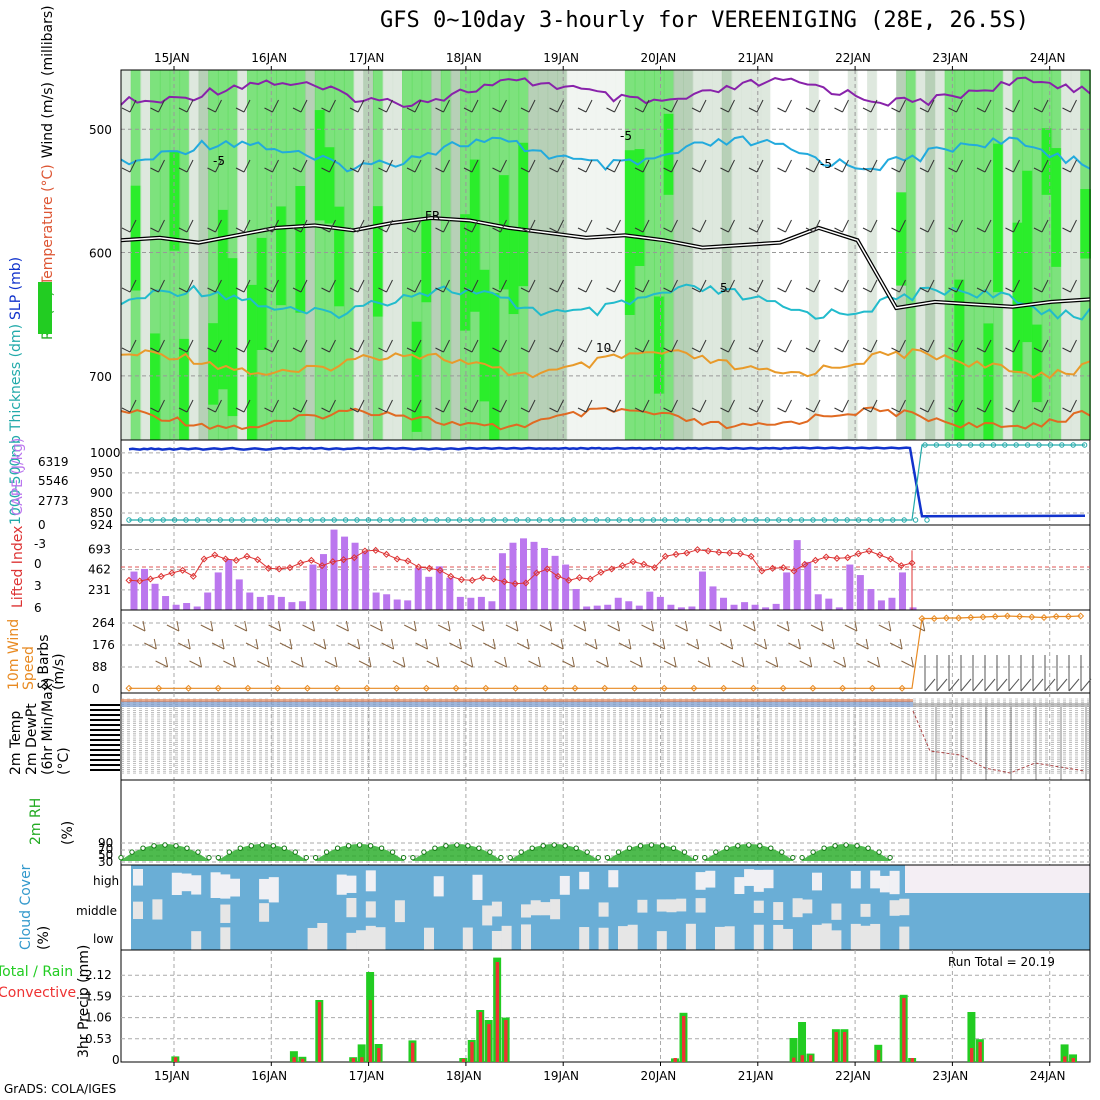  What do you see at coordinates (18, 477) in the screenshot?
I see `ylabel-part: CAPE (J/kg)` at bounding box center [18, 477].